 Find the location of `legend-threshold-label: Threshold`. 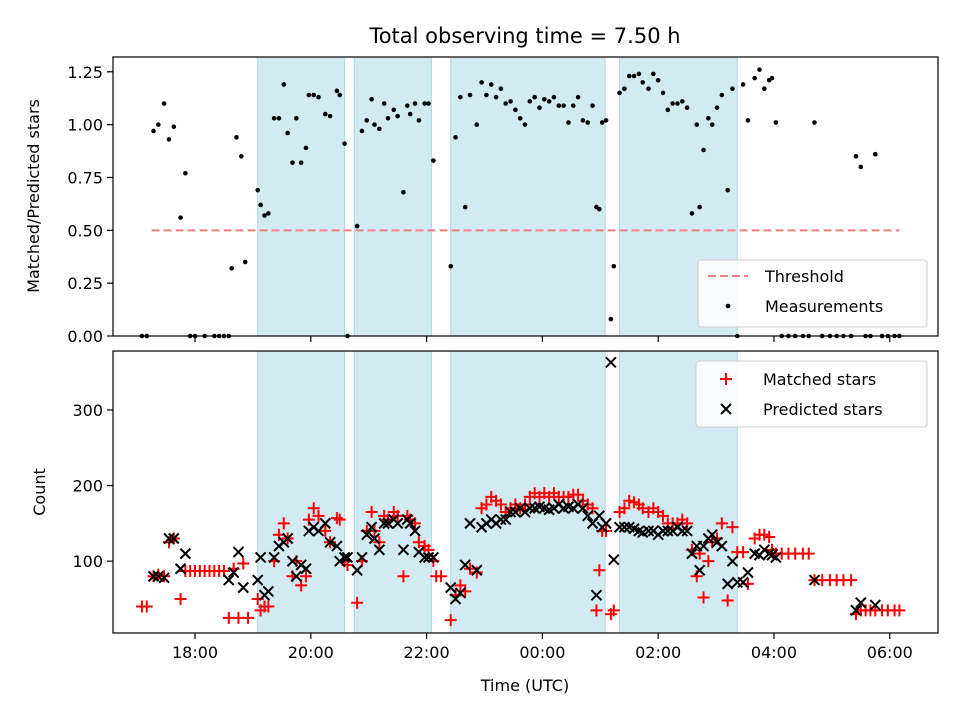

legend-threshold-label: Threshold is located at coordinates (804, 276).